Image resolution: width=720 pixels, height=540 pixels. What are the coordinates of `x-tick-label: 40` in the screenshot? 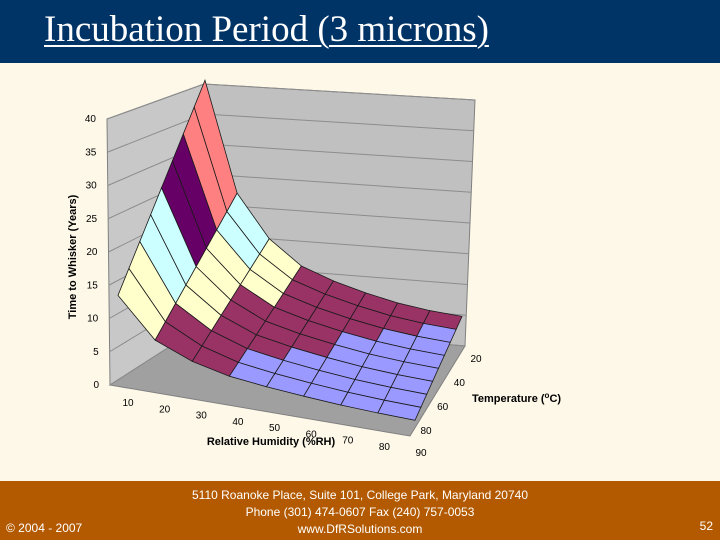 It's located at (238, 422).